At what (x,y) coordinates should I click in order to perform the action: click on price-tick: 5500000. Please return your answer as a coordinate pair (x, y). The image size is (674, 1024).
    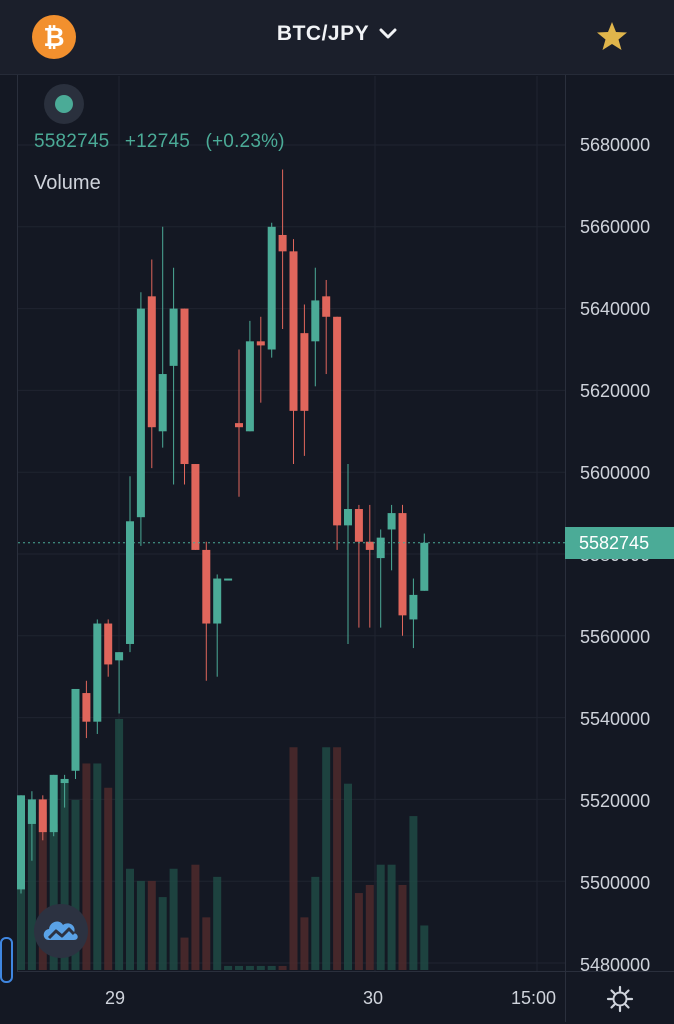
    Looking at the image, I should click on (615, 883).